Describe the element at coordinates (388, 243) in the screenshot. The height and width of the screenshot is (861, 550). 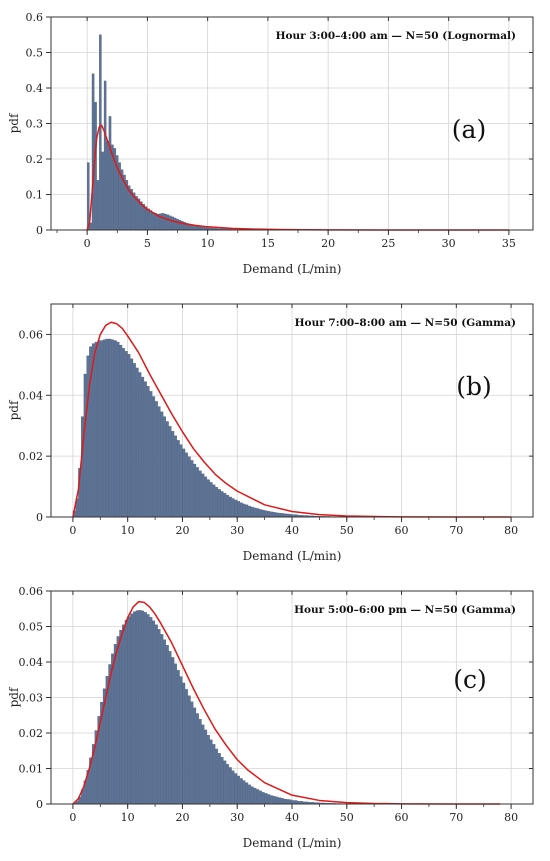
I see `chart-a-x-tick-label: 25` at that location.